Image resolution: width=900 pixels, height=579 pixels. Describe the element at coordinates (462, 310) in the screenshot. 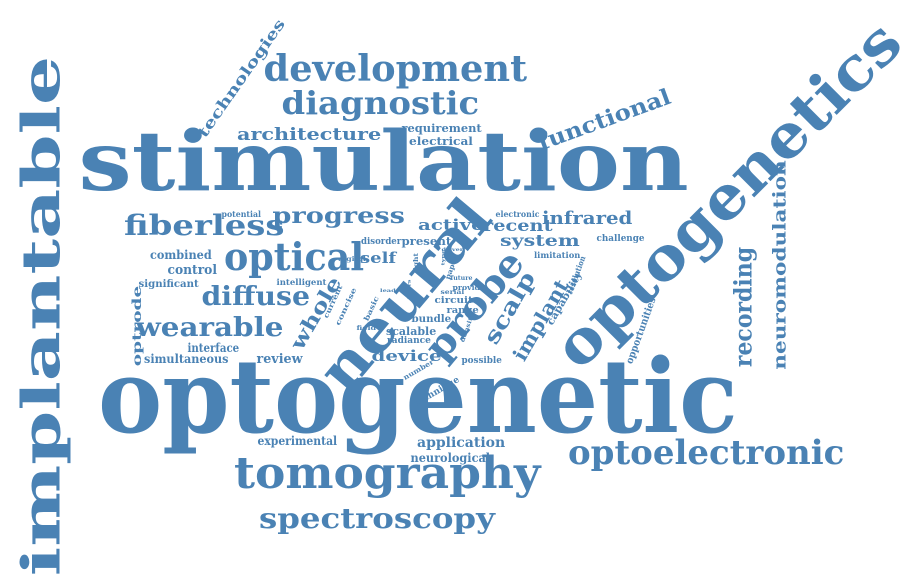

I see `word-range: range` at that location.